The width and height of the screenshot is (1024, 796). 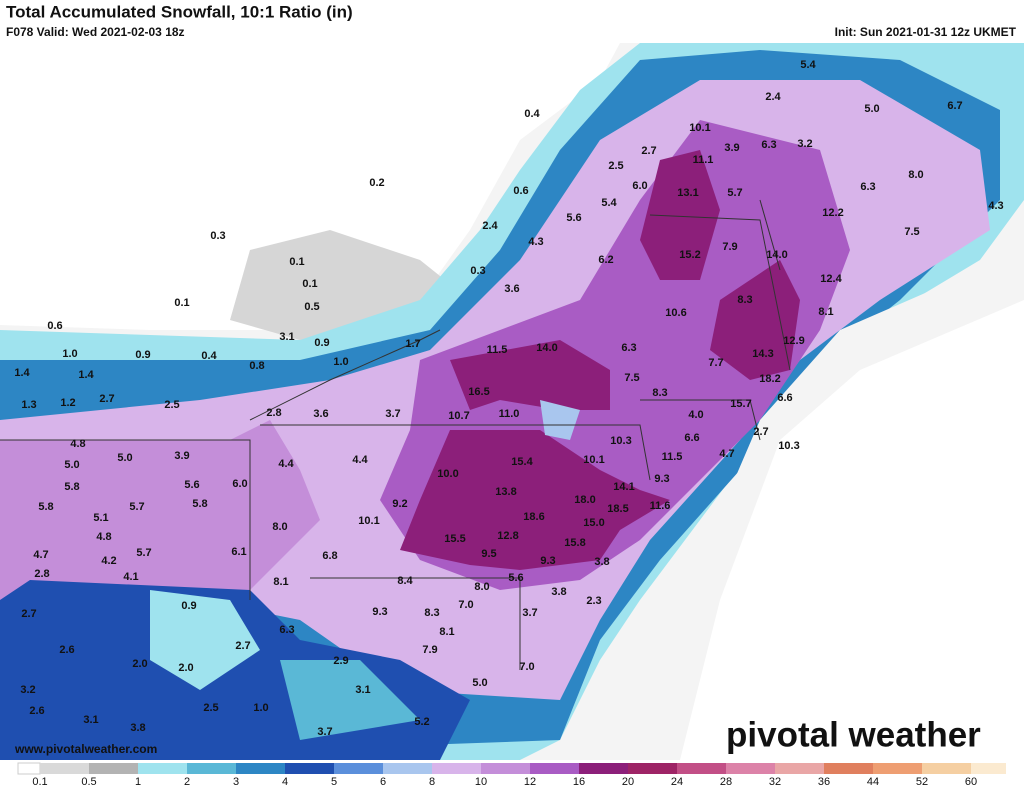 What do you see at coordinates (873, 736) in the screenshot?
I see `logo-bg` at bounding box center [873, 736].